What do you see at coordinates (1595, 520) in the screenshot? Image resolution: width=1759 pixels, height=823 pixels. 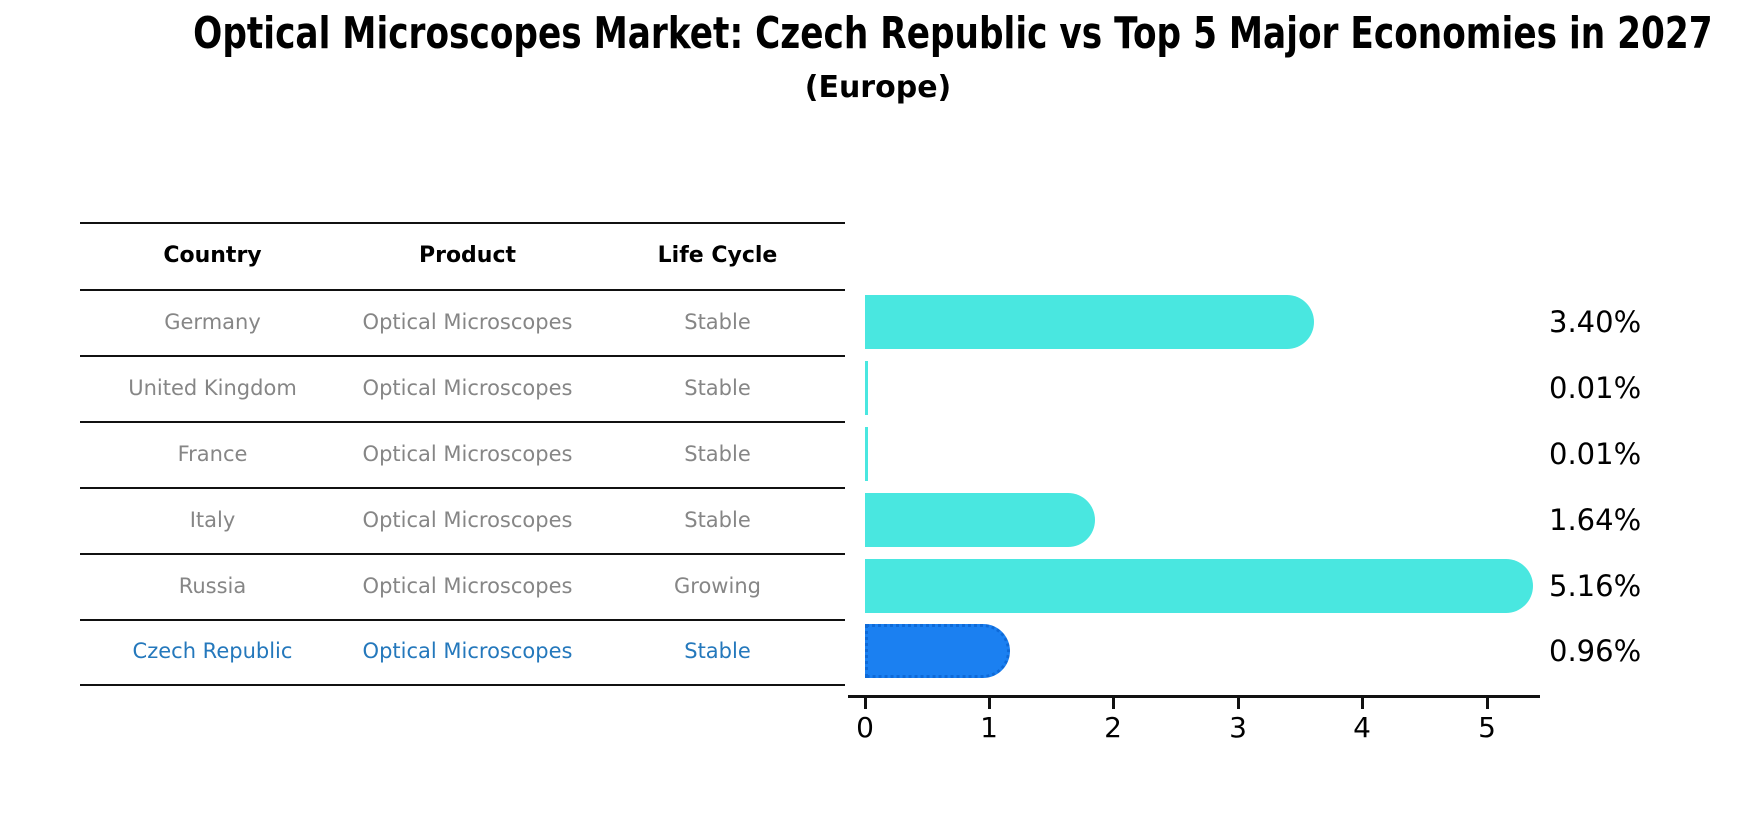 I see `value-label: 1.64%` at bounding box center [1595, 520].